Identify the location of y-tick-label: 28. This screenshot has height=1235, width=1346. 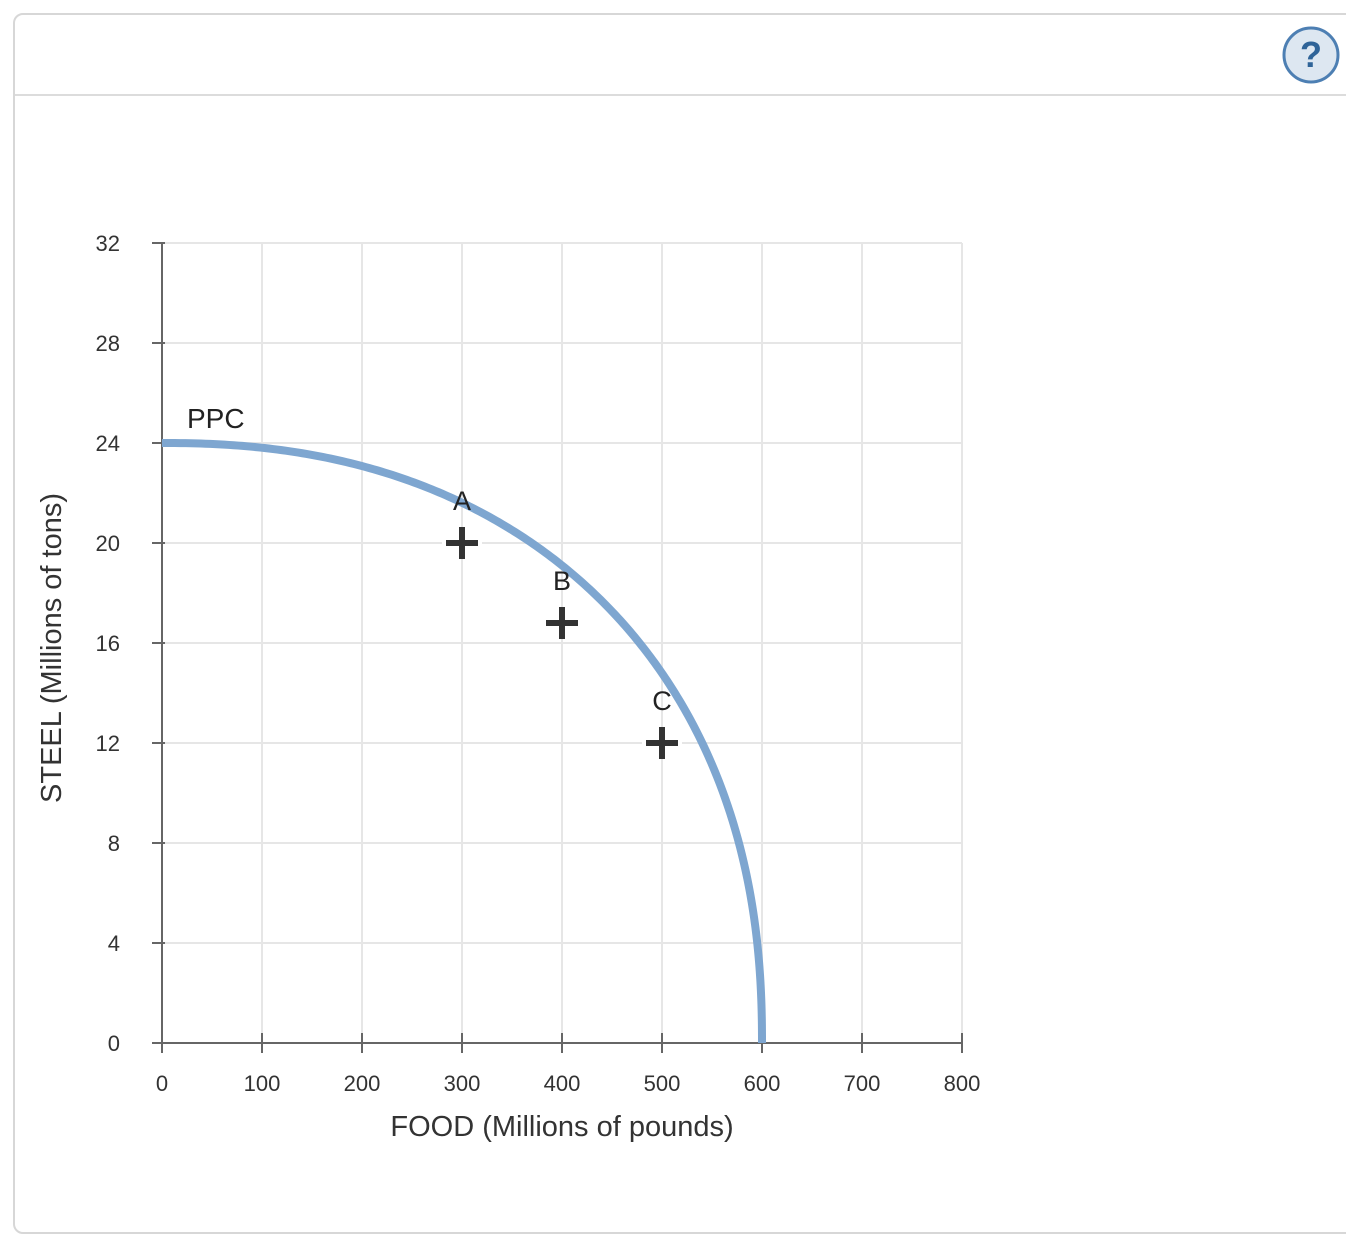
(108, 343).